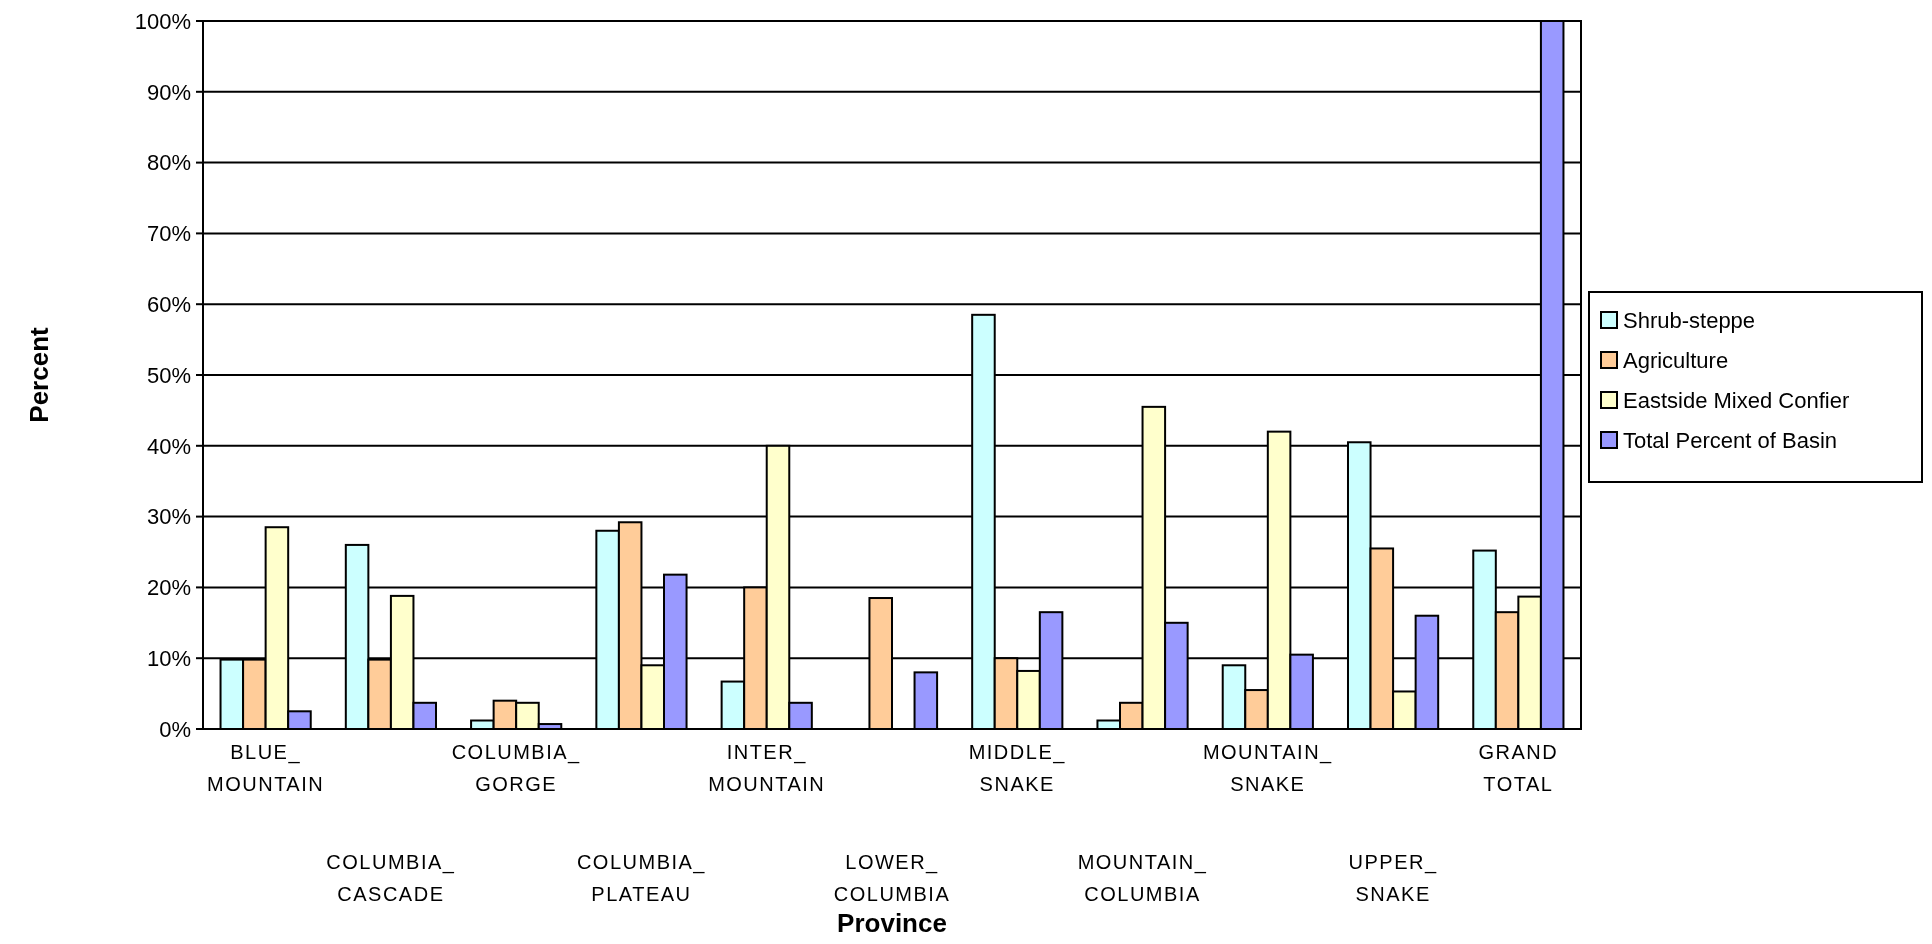  What do you see at coordinates (168, 517) in the screenshot?
I see `y-tick-label: 30%` at bounding box center [168, 517].